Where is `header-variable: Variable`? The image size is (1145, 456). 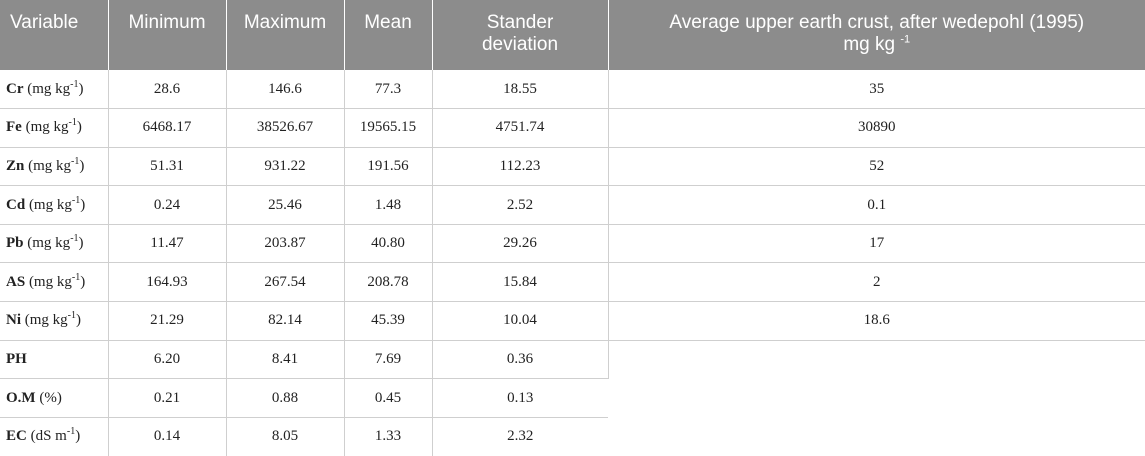 header-variable: Variable is located at coordinates (54, 35).